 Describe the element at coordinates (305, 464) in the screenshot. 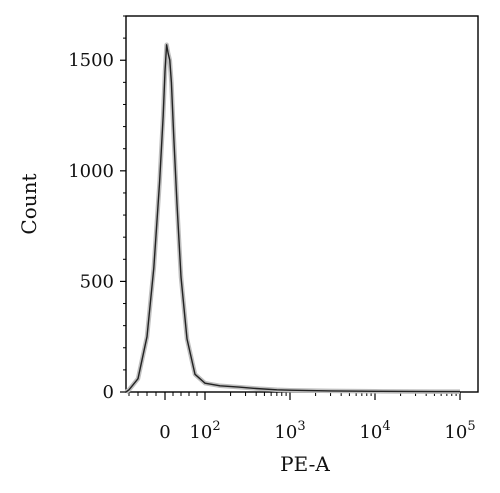

I see `x-axis-title: PE-A` at that location.